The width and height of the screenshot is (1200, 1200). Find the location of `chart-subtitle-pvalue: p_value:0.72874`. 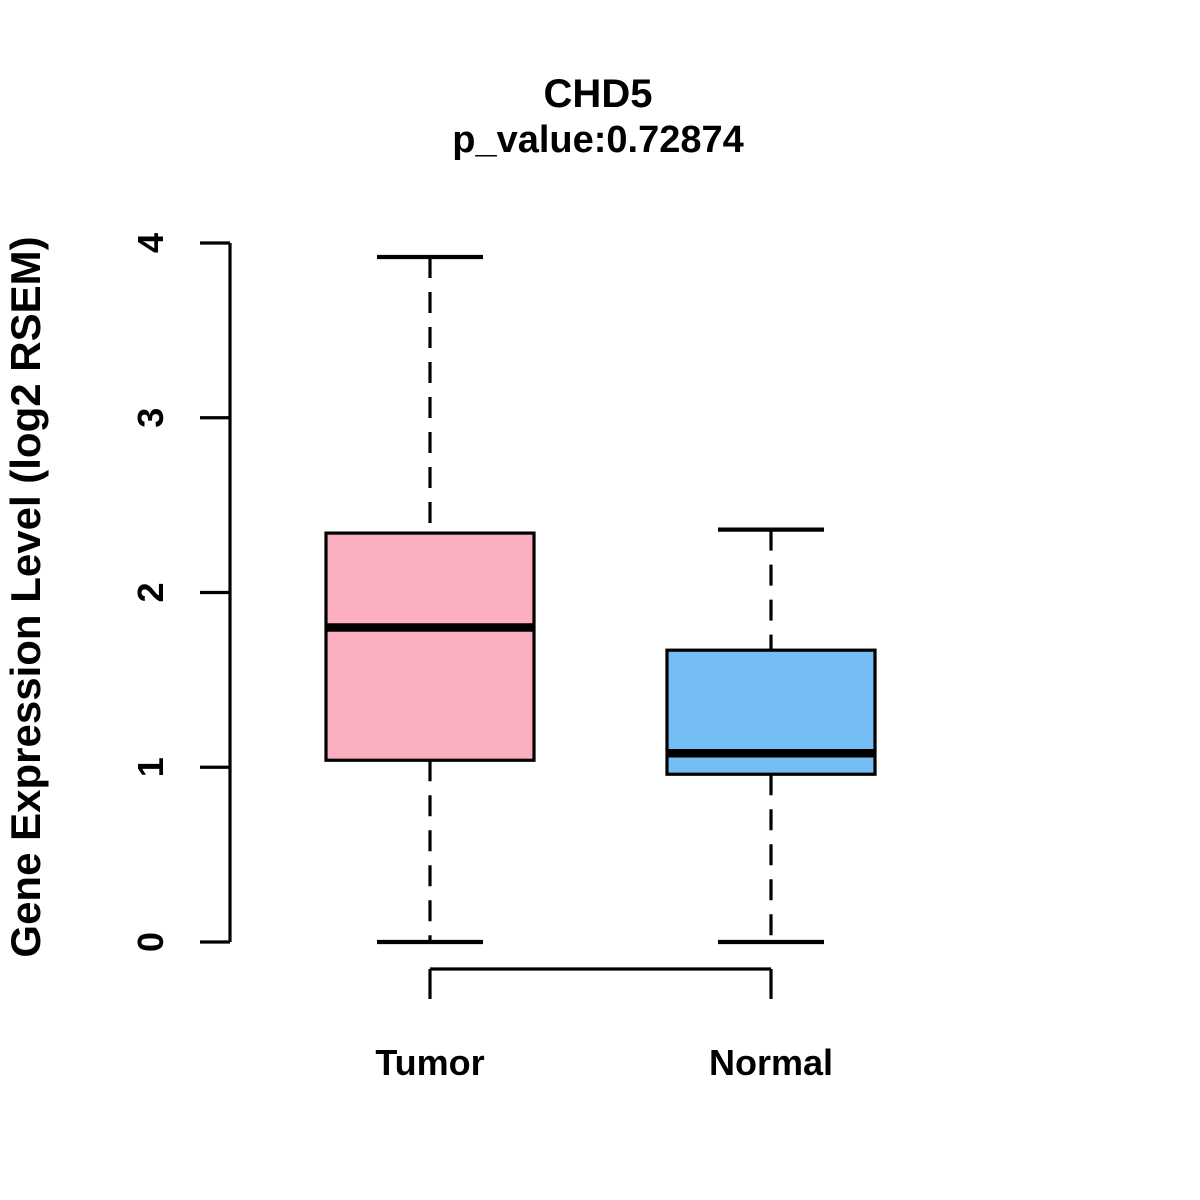

chart-subtitle-pvalue: p_value:0.72874 is located at coordinates (598, 140).